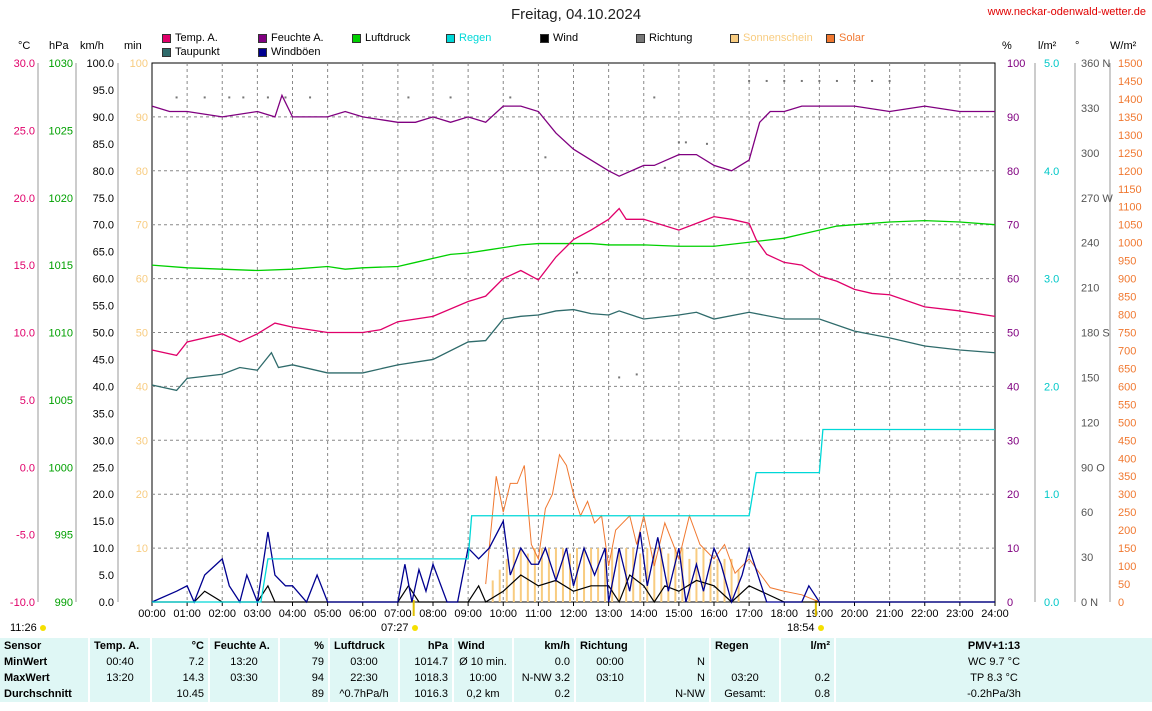  What do you see at coordinates (1127, 495) in the screenshot?
I see `solar-tick-label: 300` at bounding box center [1127, 495].